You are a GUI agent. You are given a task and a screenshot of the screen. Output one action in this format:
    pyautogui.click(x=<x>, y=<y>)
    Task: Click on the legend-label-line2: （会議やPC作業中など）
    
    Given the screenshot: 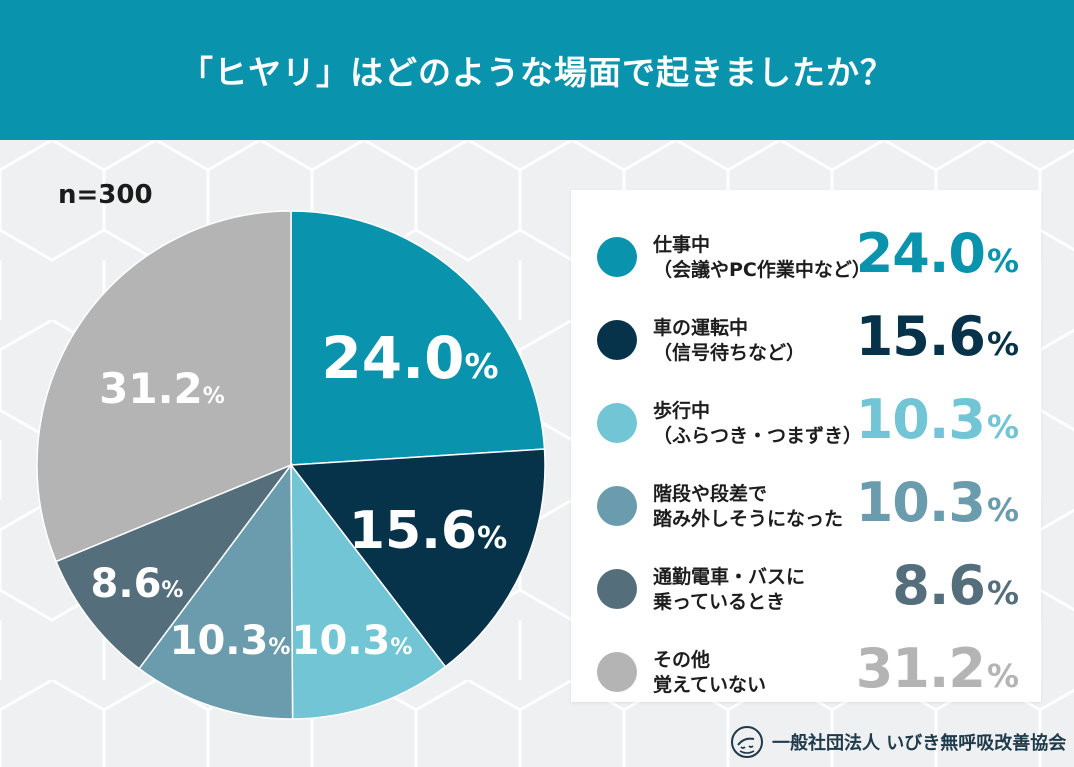 What is the action you would take?
    pyautogui.click(x=762, y=270)
    